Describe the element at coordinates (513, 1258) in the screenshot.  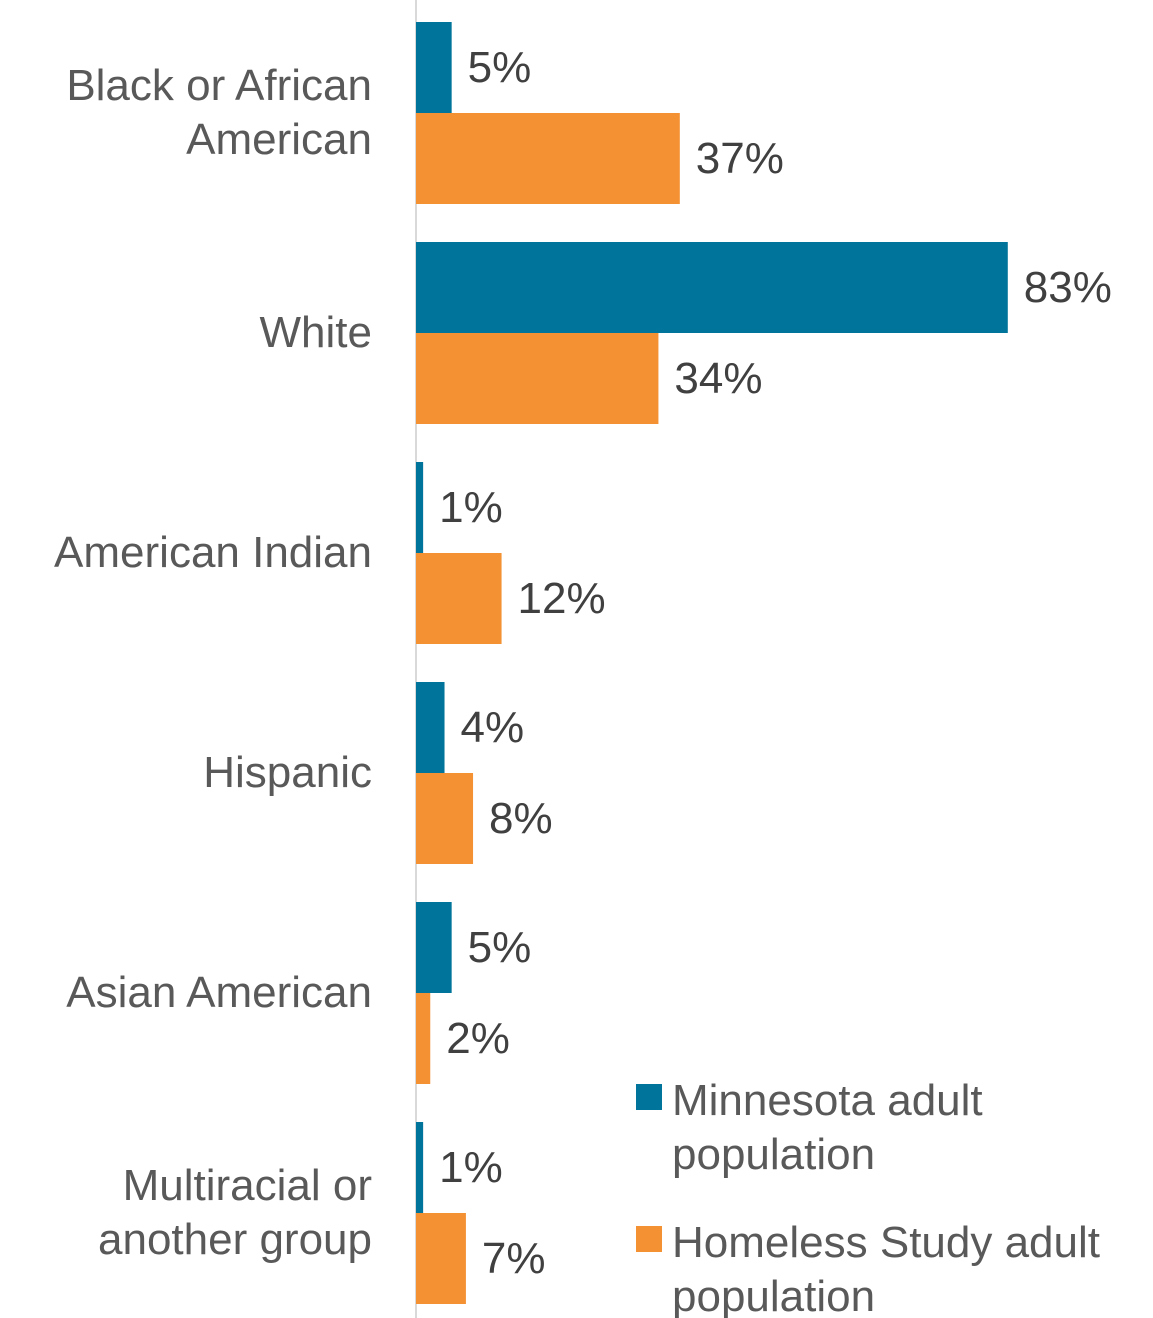
I see `value-label: 7%` at that location.